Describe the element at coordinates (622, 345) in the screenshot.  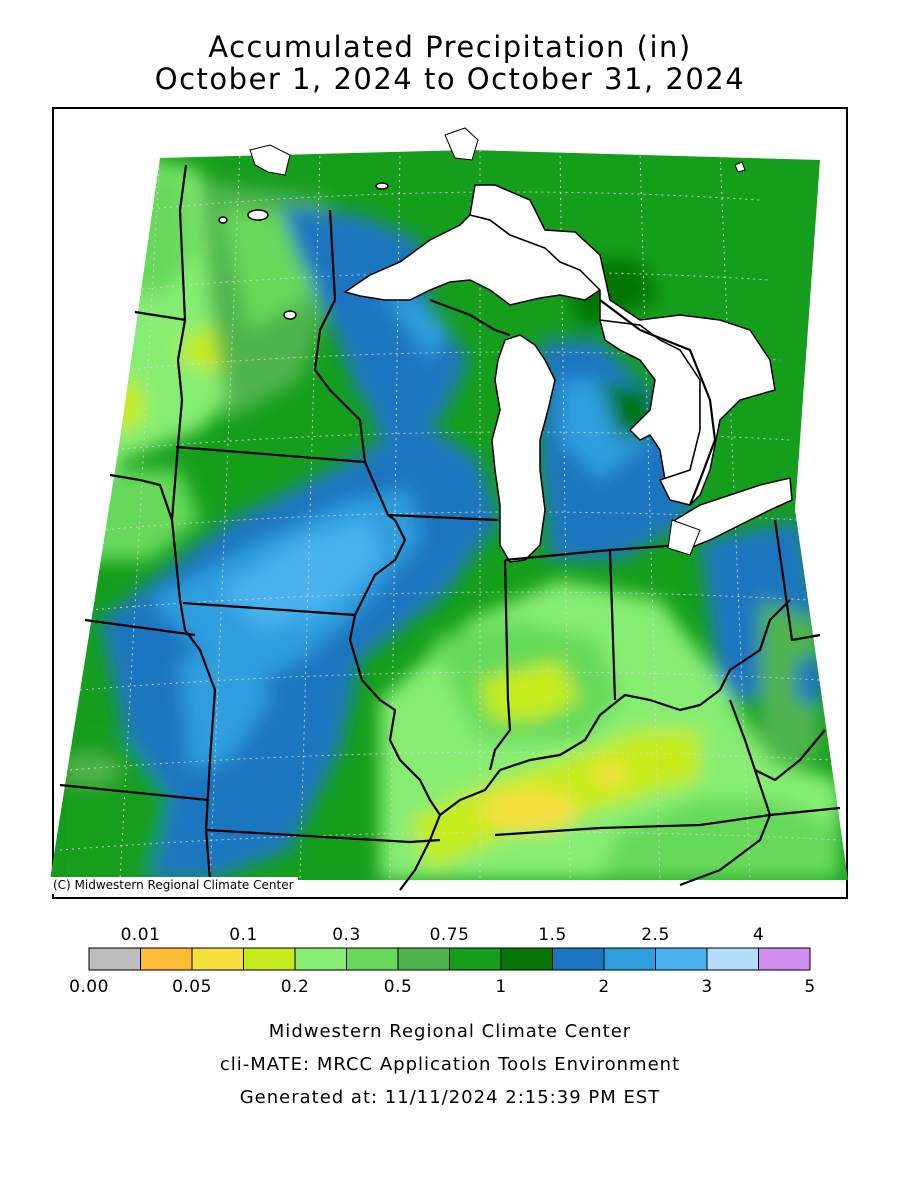
I see `canada-land` at that location.